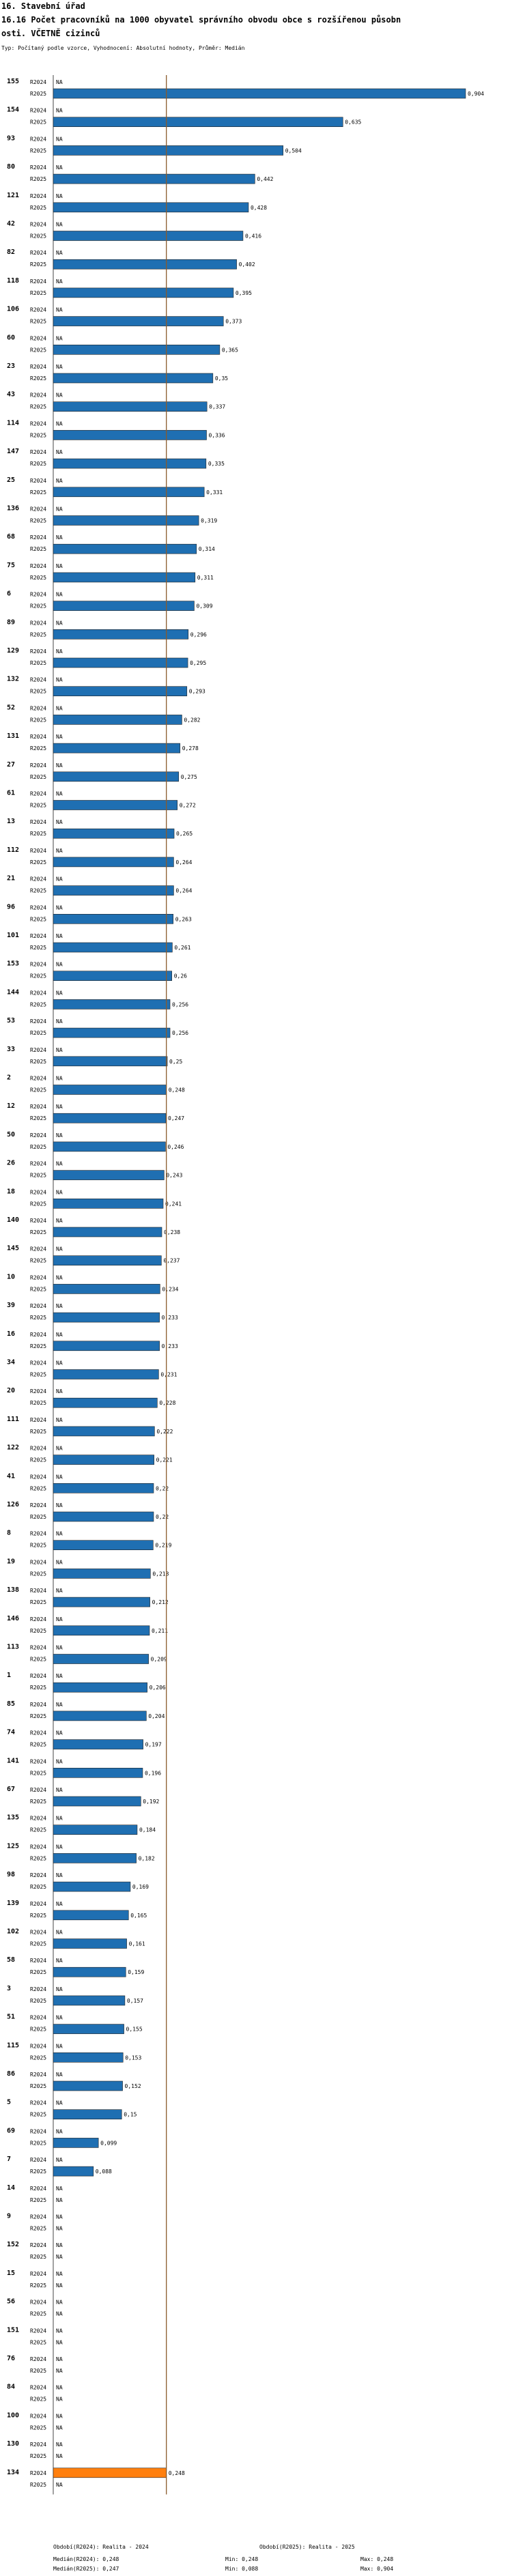 This screenshot has width=512, height=2576. What do you see at coordinates (242, 2559) in the screenshot?
I see `footer-min-2024: Min: 0,248` at bounding box center [242, 2559].